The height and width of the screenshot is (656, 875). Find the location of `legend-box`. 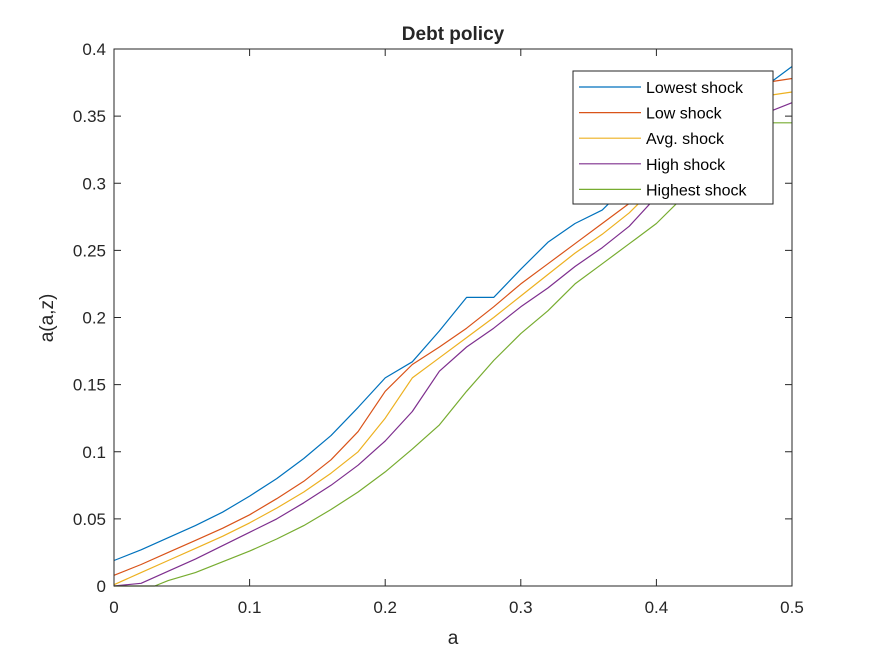

legend-box is located at coordinates (673, 137).